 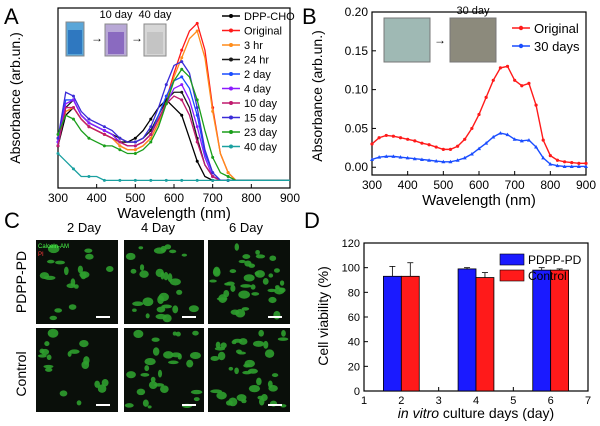 I want to click on stain-label-calcein: Calcein-AM, so click(x=53, y=247).